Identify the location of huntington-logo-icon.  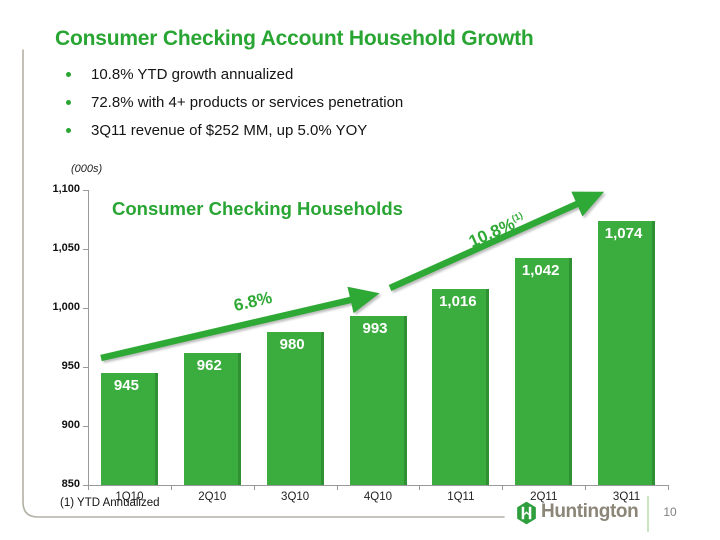
(526, 513).